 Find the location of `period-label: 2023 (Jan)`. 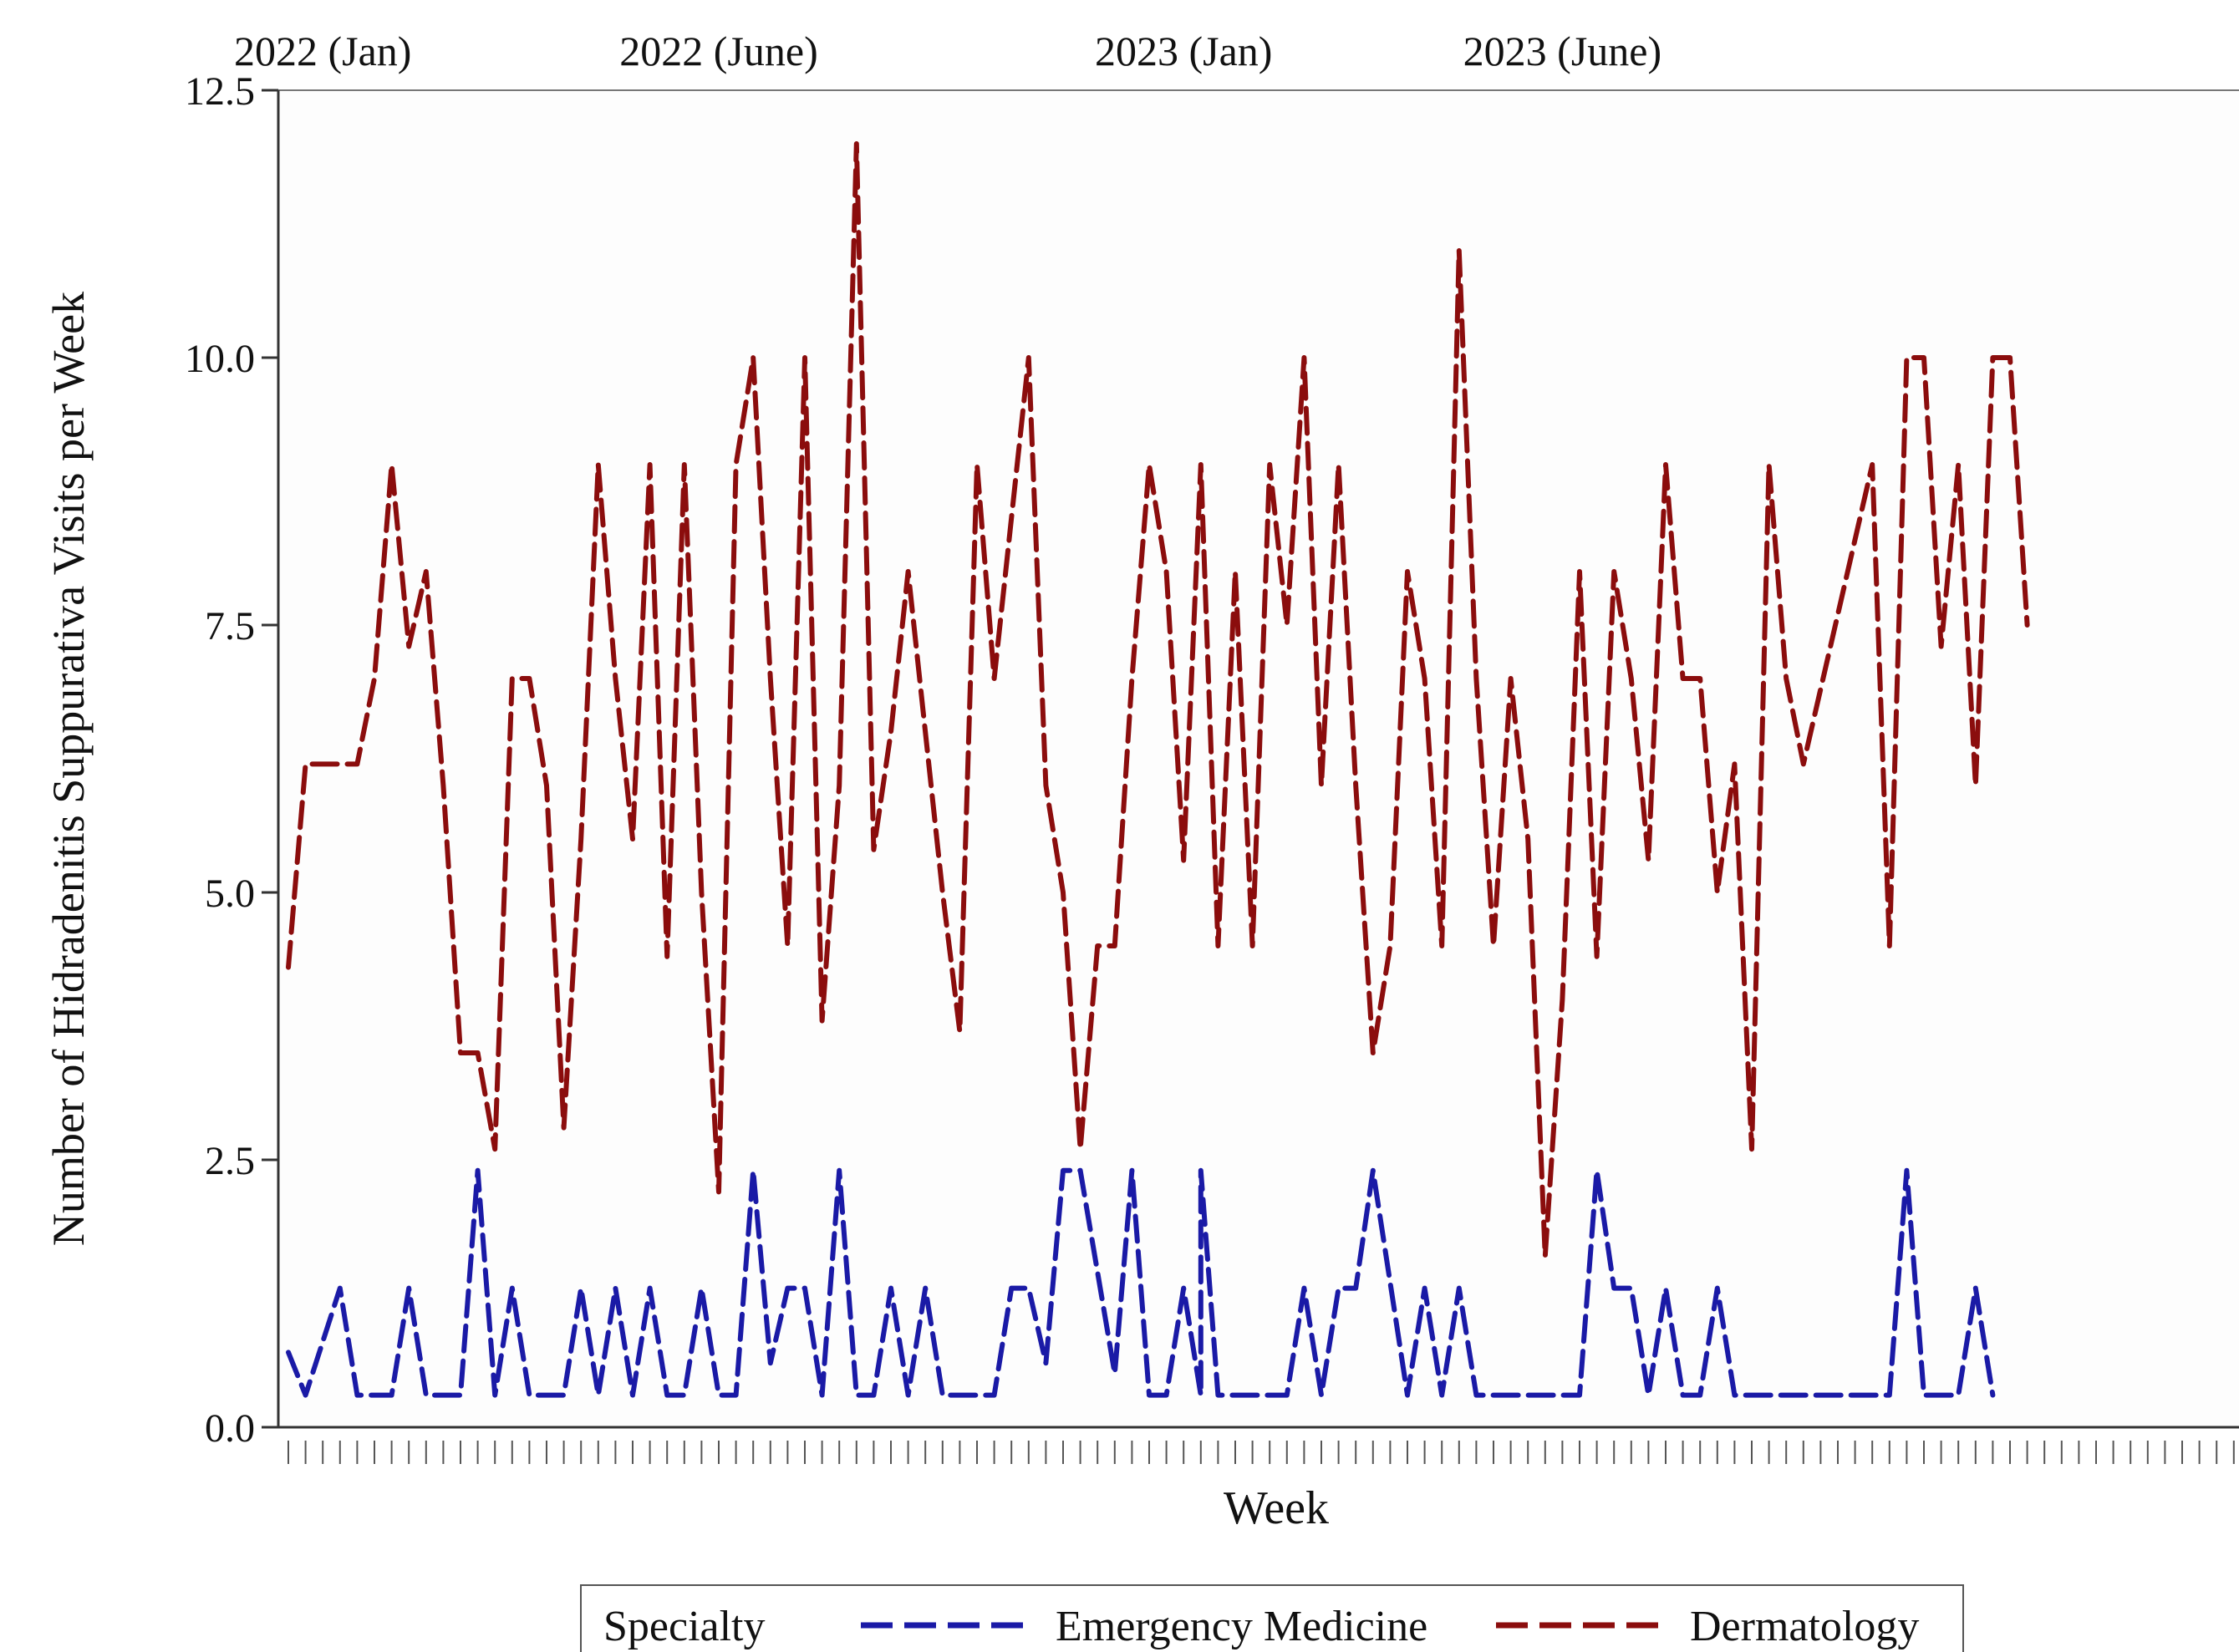

period-label: 2023 (Jan) is located at coordinates (1183, 51).